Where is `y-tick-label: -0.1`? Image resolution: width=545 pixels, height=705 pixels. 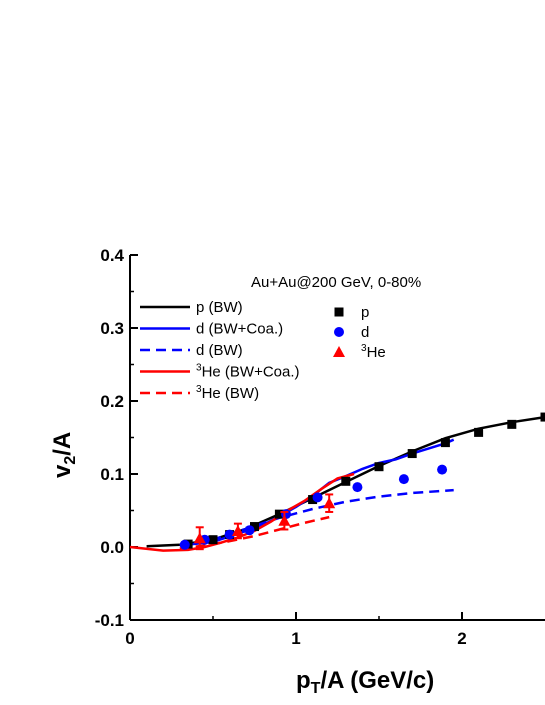 y-tick-label: -0.1 is located at coordinates (109, 620).